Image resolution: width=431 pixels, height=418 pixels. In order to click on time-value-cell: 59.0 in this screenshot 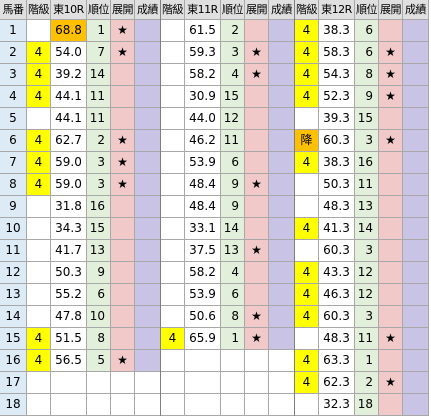, I will do `click(69, 163)`.